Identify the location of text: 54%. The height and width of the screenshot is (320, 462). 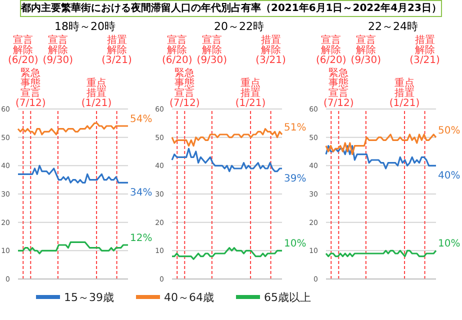
(141, 119).